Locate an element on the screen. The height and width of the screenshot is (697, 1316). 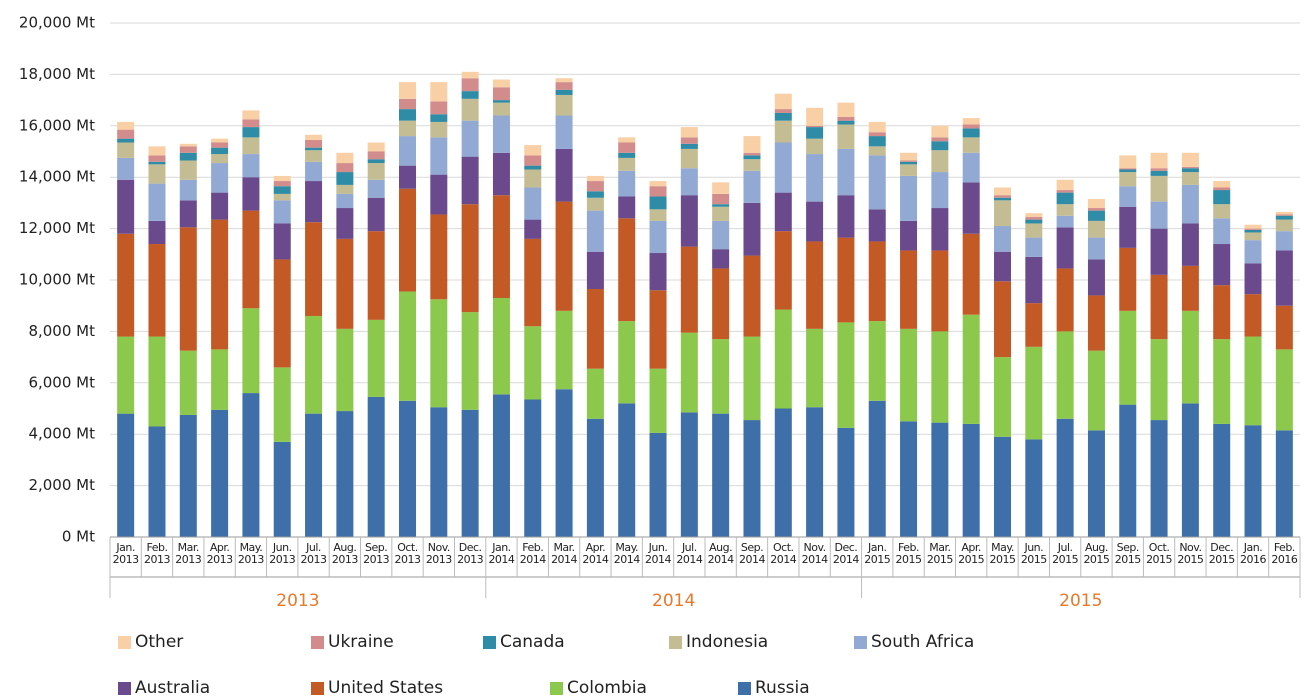
x-tick-label: Jan. 2013 is located at coordinates (126, 553).